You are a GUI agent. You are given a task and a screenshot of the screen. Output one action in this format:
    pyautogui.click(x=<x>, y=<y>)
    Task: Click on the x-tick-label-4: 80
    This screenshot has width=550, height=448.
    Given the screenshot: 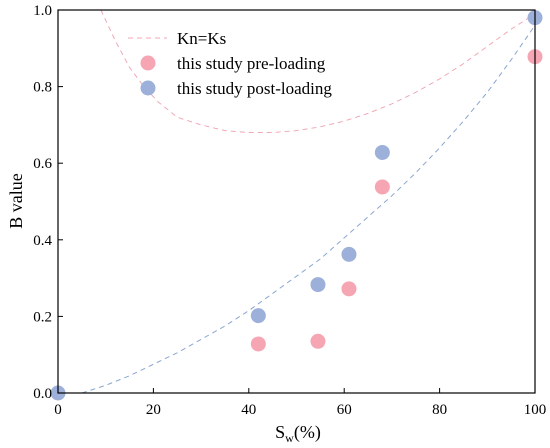 What is the action you would take?
    pyautogui.click(x=439, y=410)
    